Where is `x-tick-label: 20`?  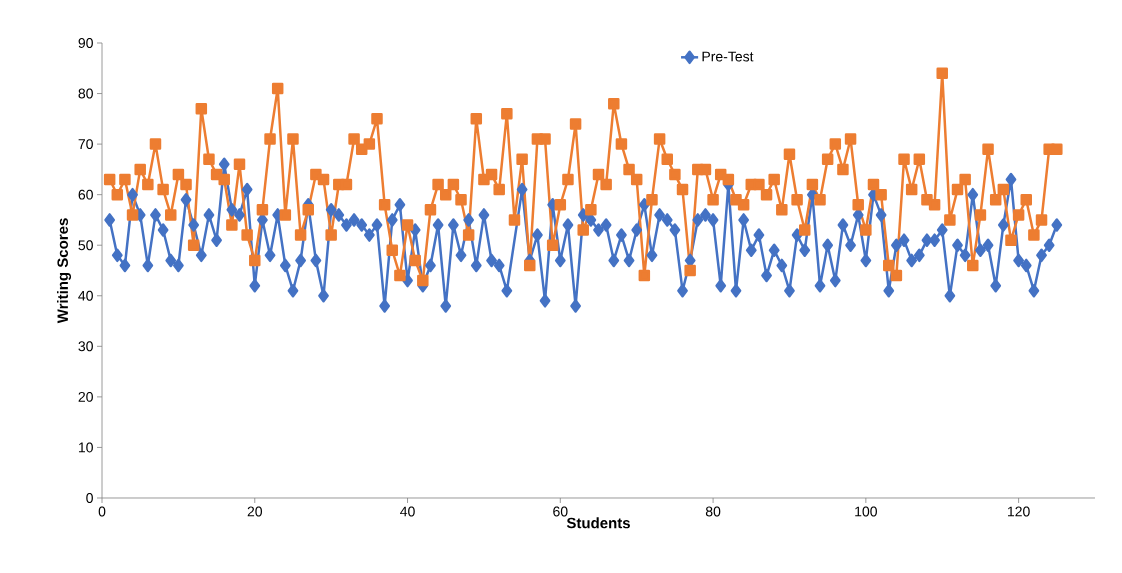
x-tick-label: 20 is located at coordinates (255, 511).